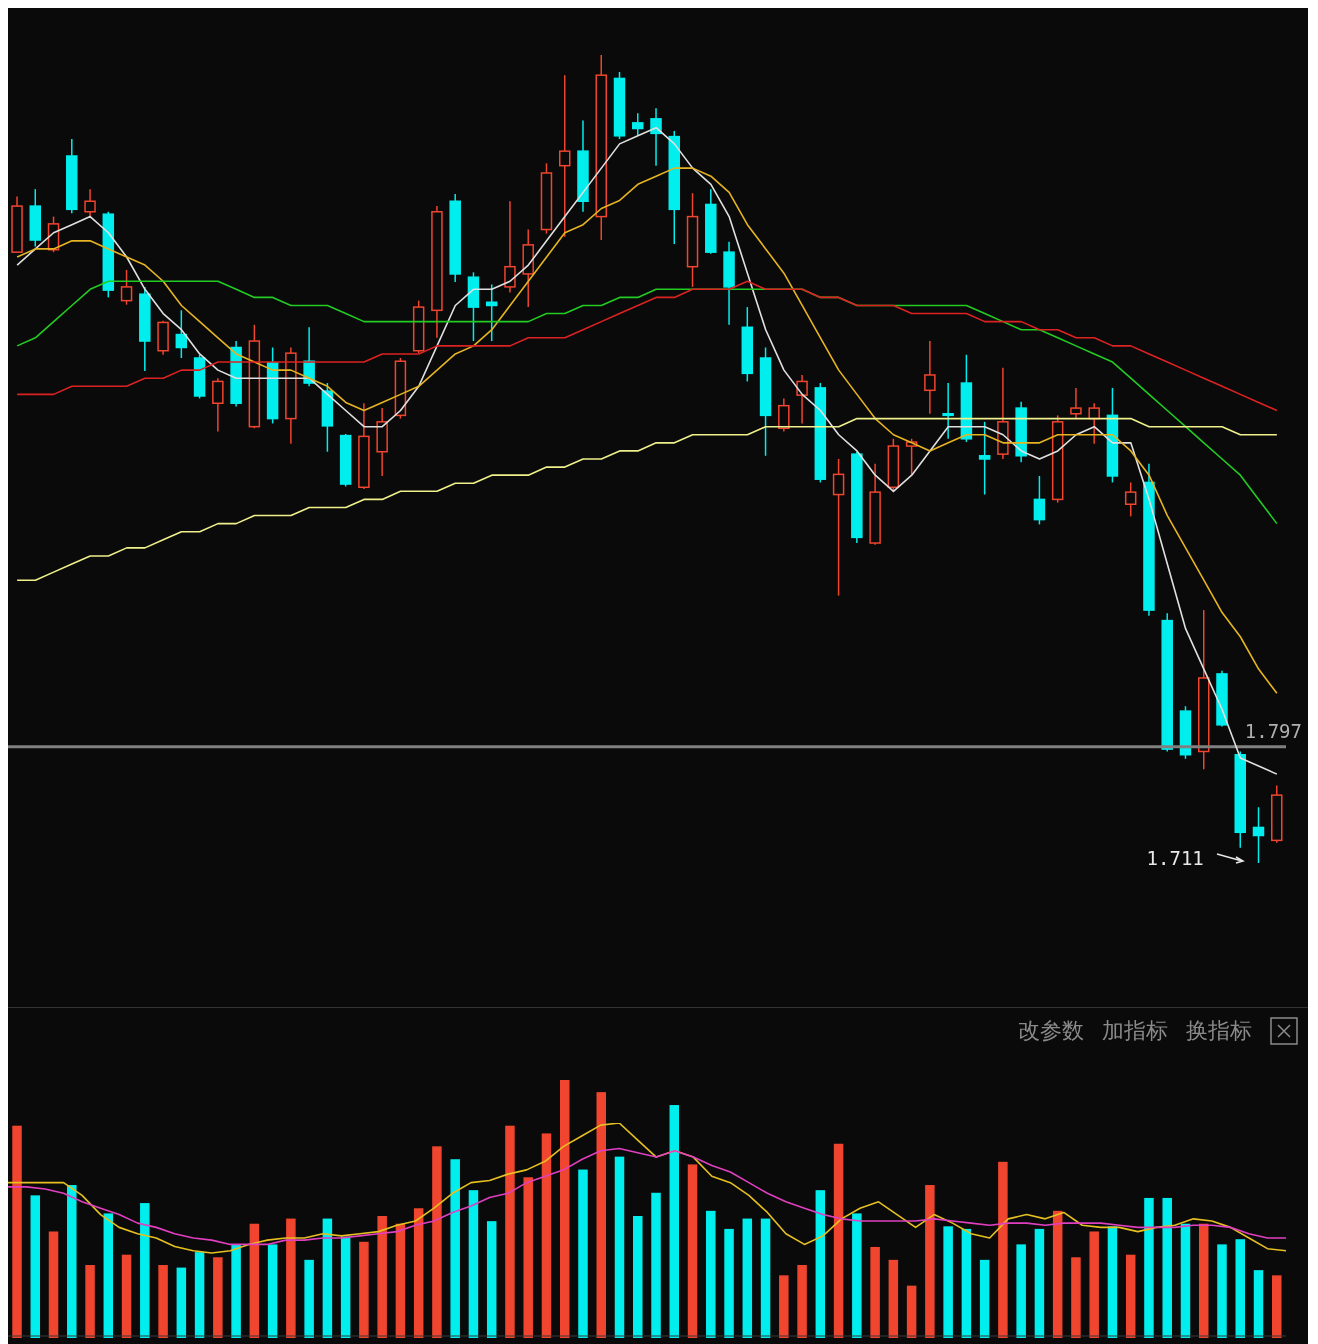 The width and height of the screenshot is (1318, 1344). What do you see at coordinates (1135, 1031) in the screenshot?
I see `text: 加指标` at bounding box center [1135, 1031].